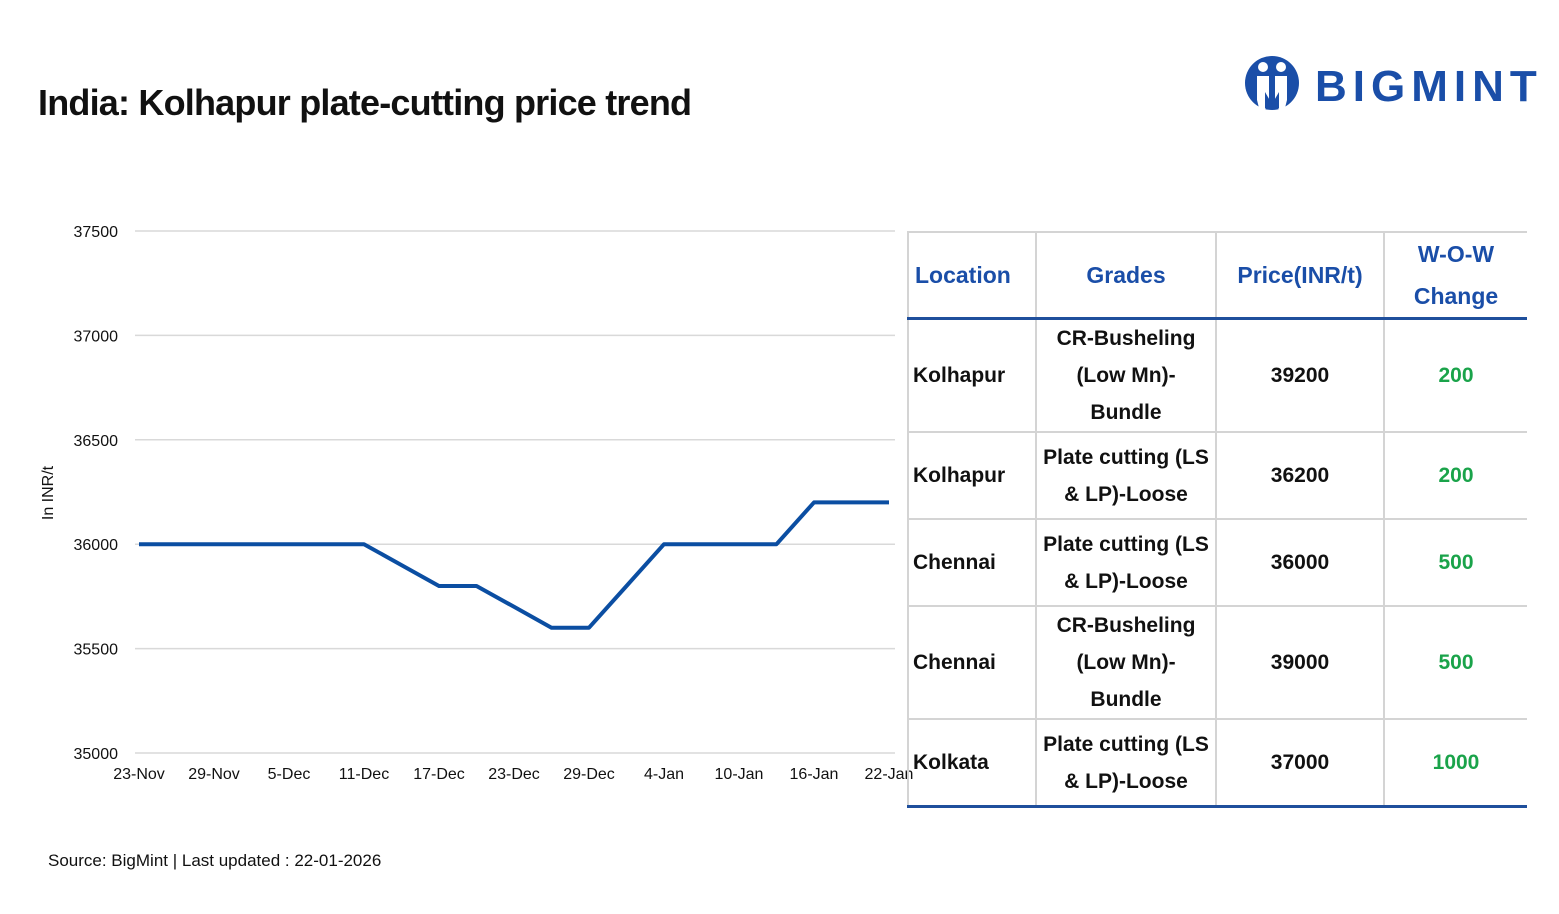 The width and height of the screenshot is (1559, 914). What do you see at coordinates (1272, 84) in the screenshot?
I see `bigmint-logo-icon` at bounding box center [1272, 84].